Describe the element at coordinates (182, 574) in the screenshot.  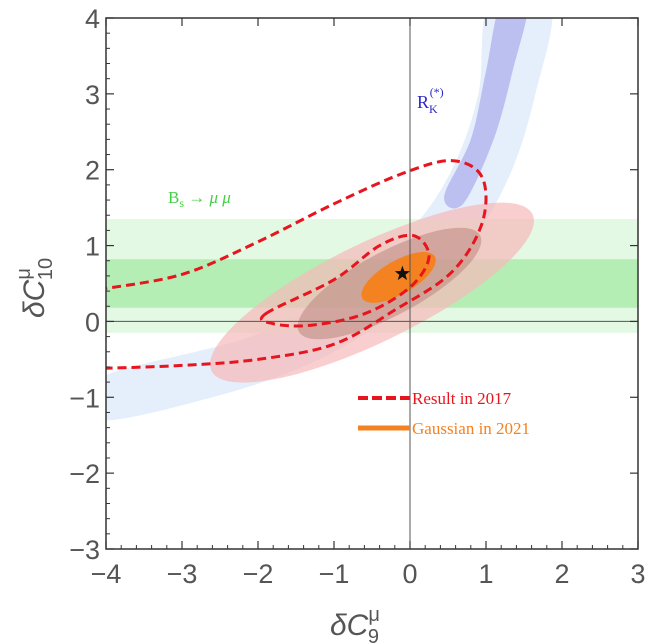
I see `x-tick-label: −3` at that location.